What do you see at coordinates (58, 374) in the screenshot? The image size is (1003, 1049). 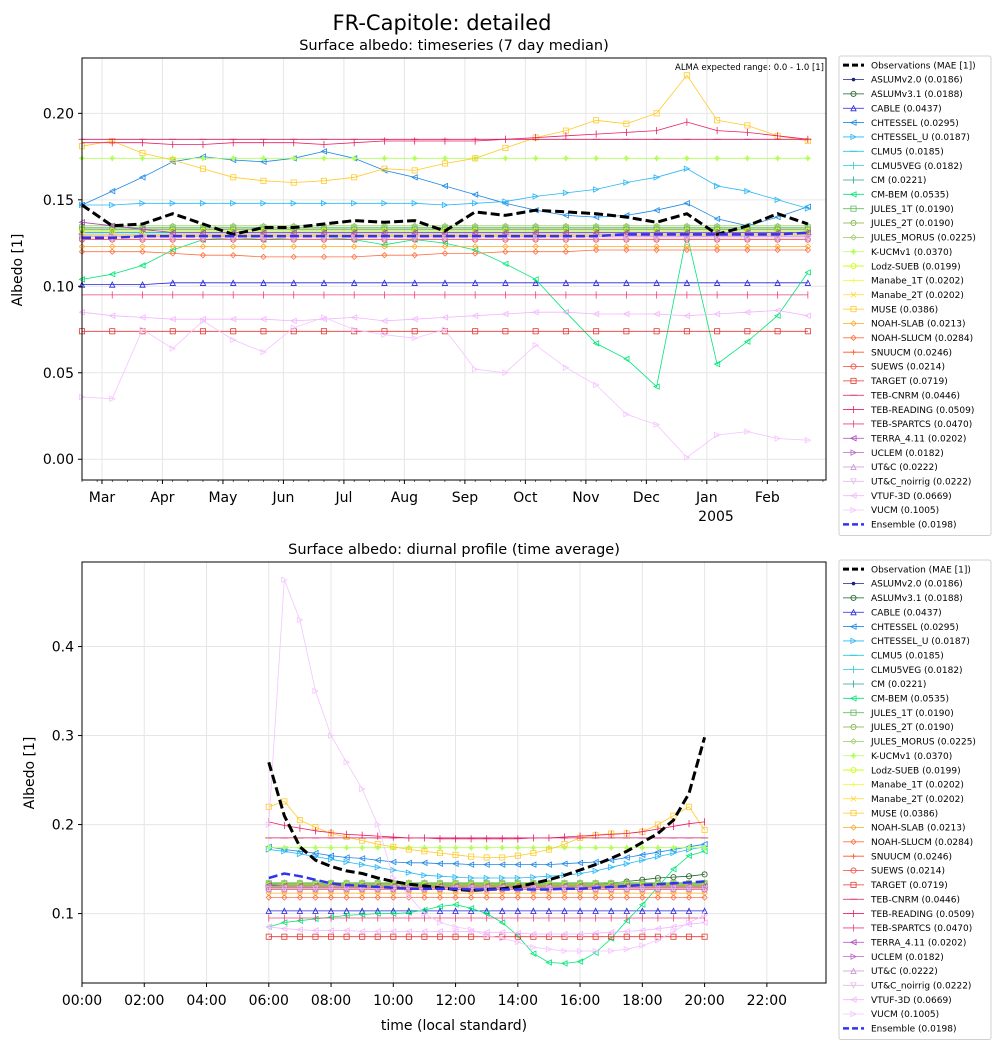 I see `timeseries-ytick-label: 0.05` at bounding box center [58, 374].